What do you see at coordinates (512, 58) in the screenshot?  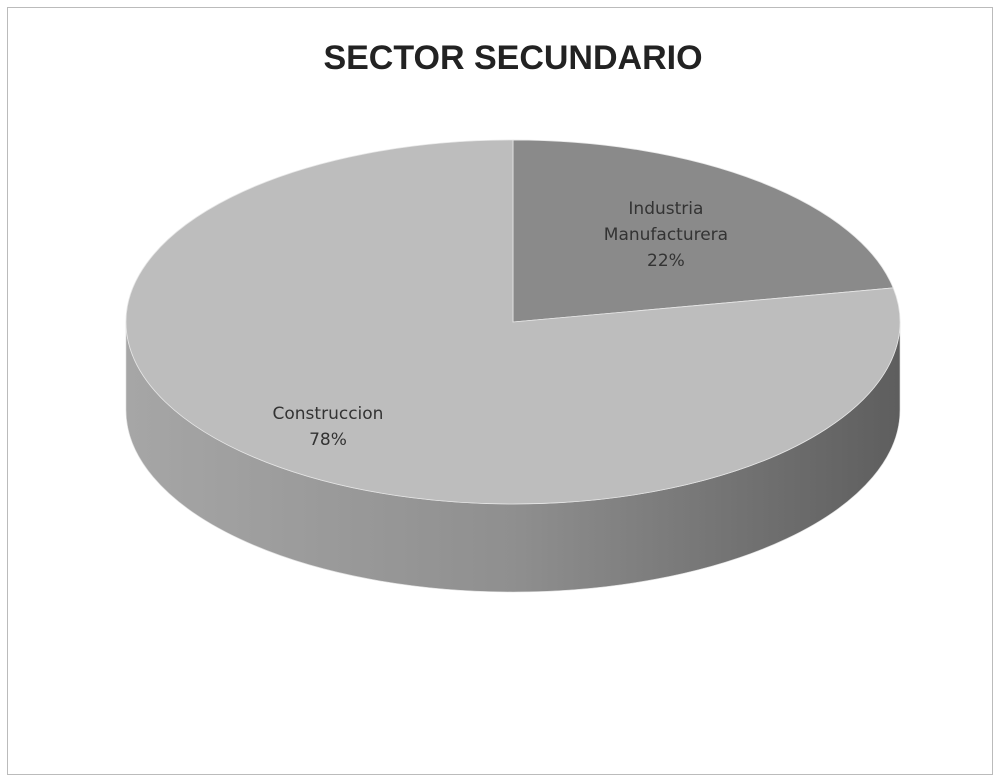 I see `chart-title: SECTOR SECUNDARIO` at bounding box center [512, 58].